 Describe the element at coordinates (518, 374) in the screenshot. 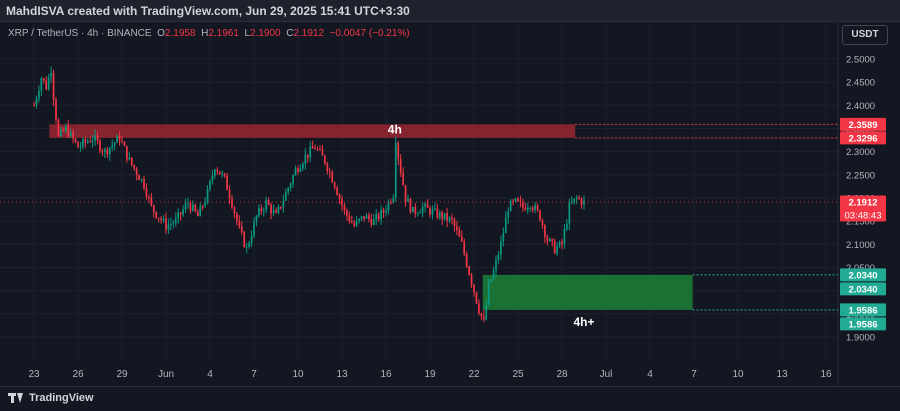

I see `x-tick-label: 25` at that location.